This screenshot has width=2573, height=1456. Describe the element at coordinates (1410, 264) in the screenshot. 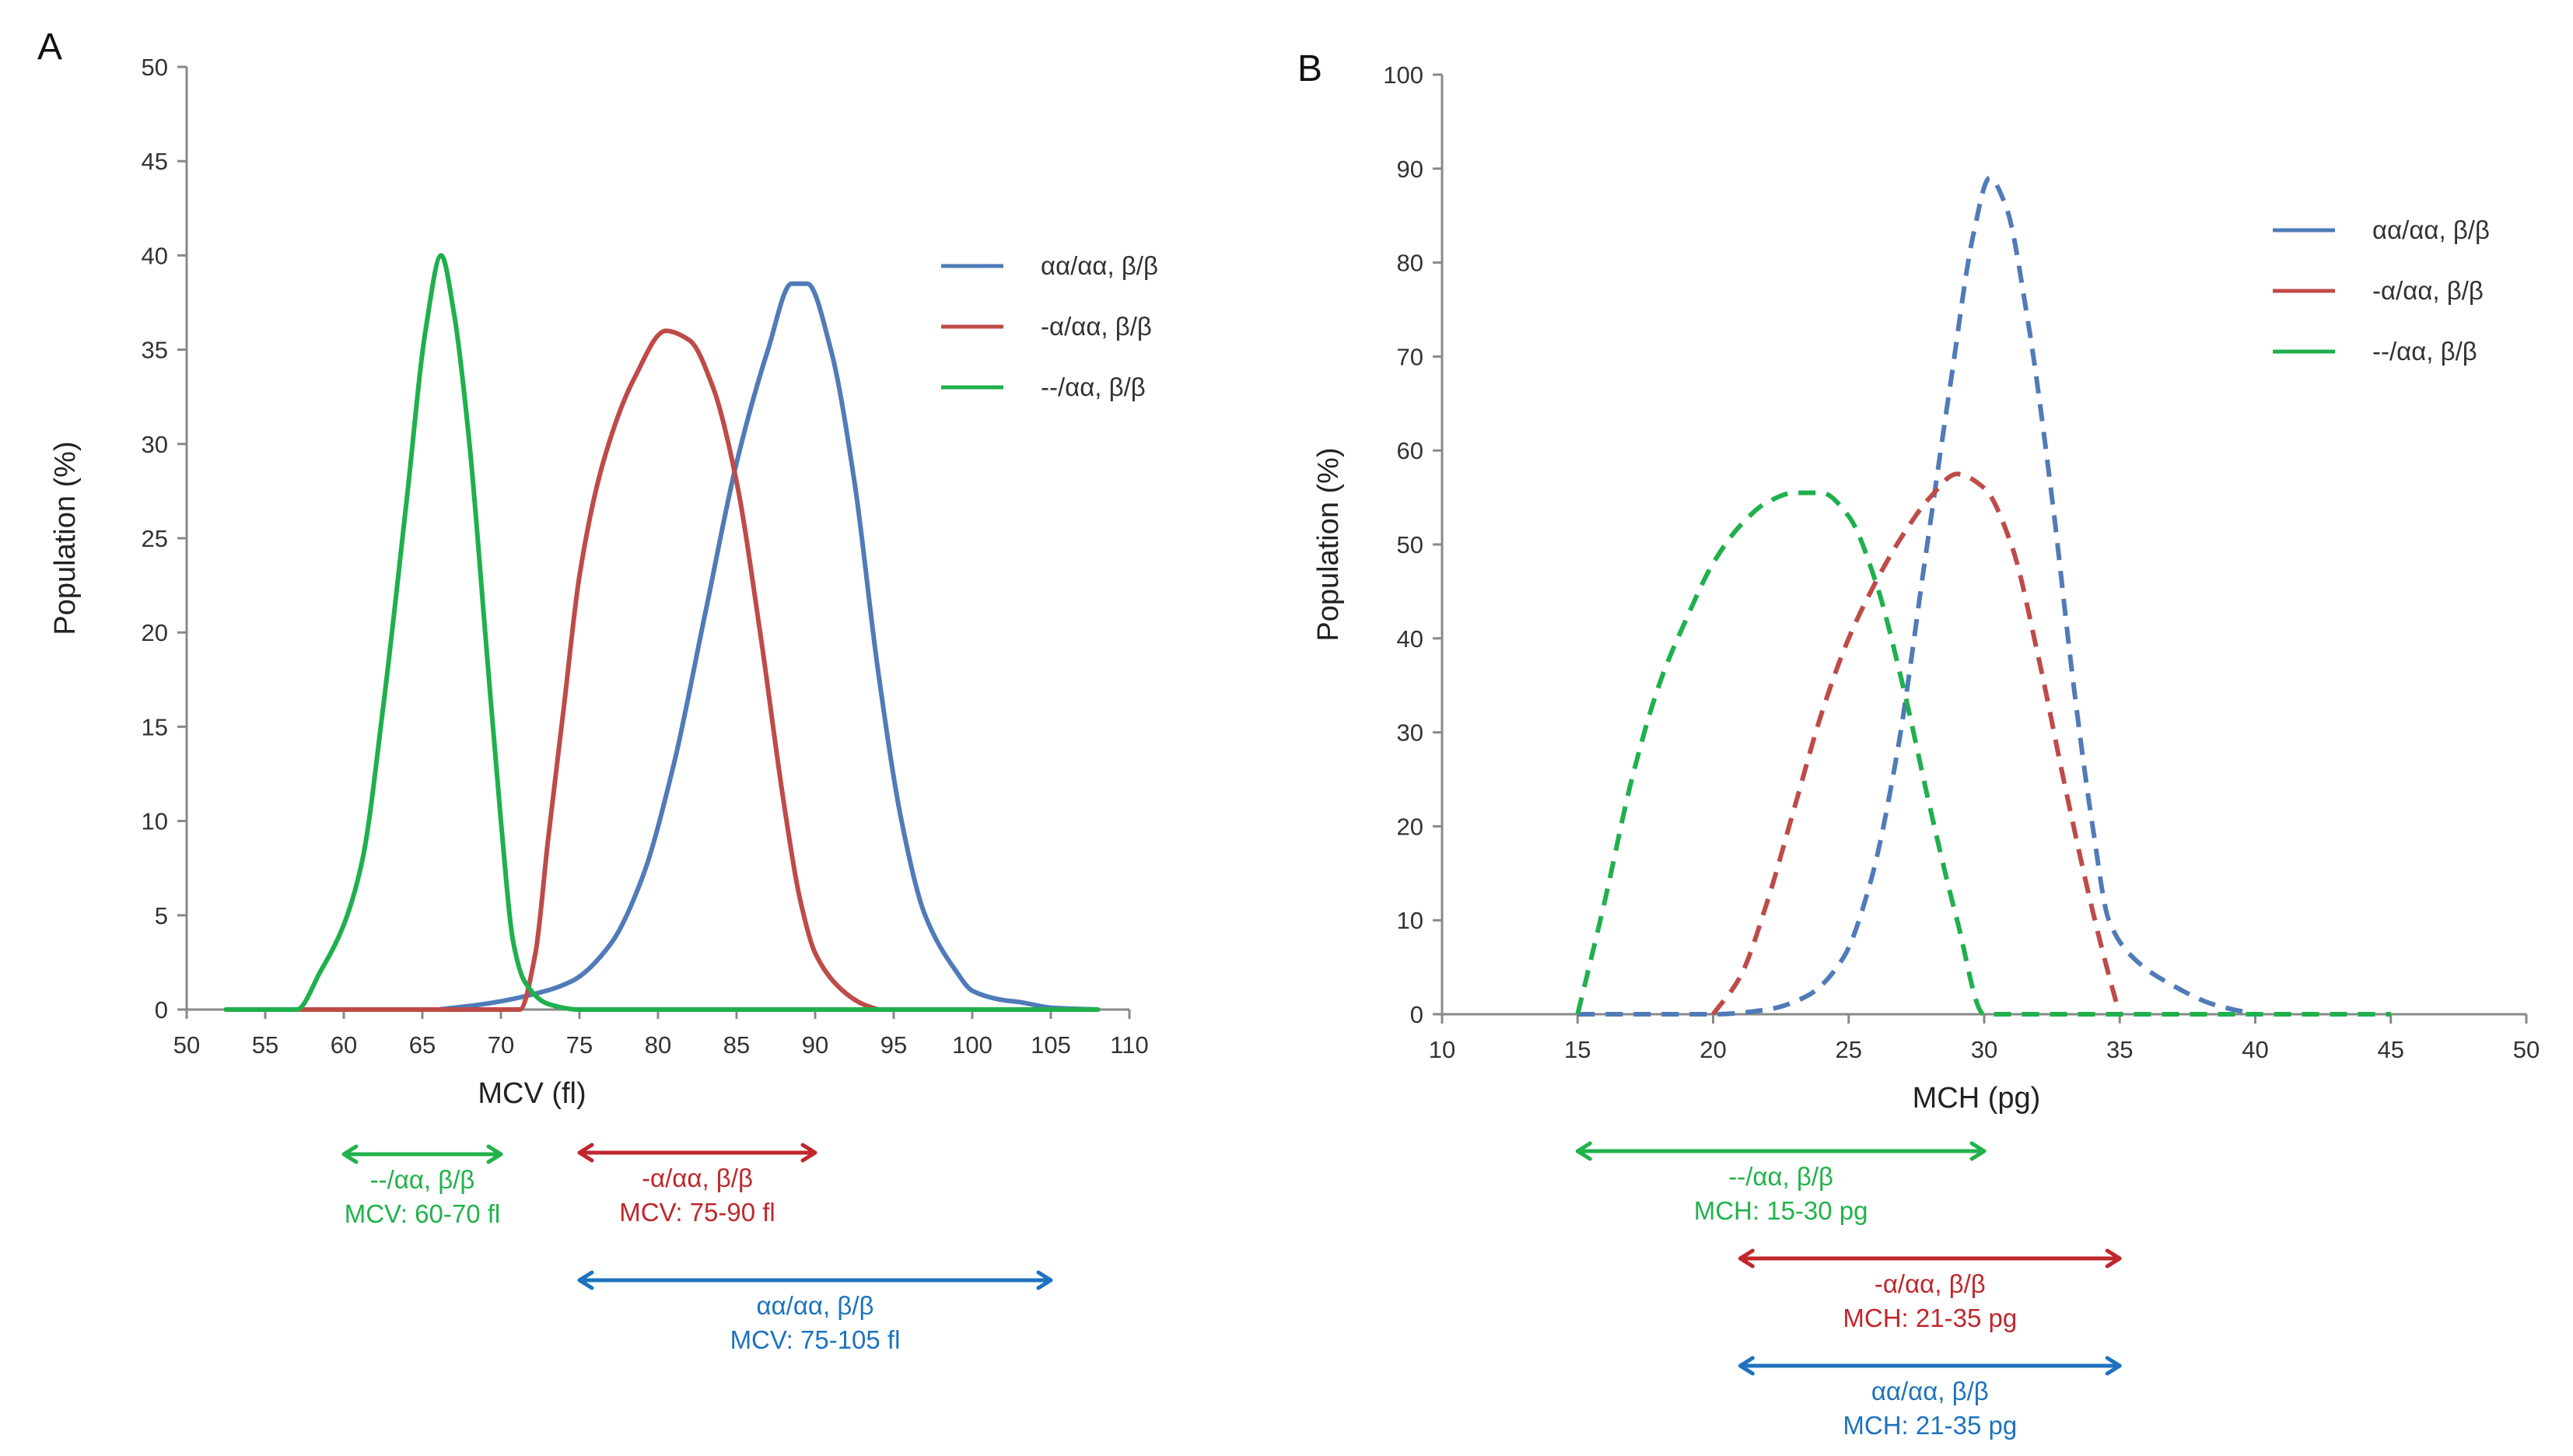

I see `y-tick-label: 80` at that location.